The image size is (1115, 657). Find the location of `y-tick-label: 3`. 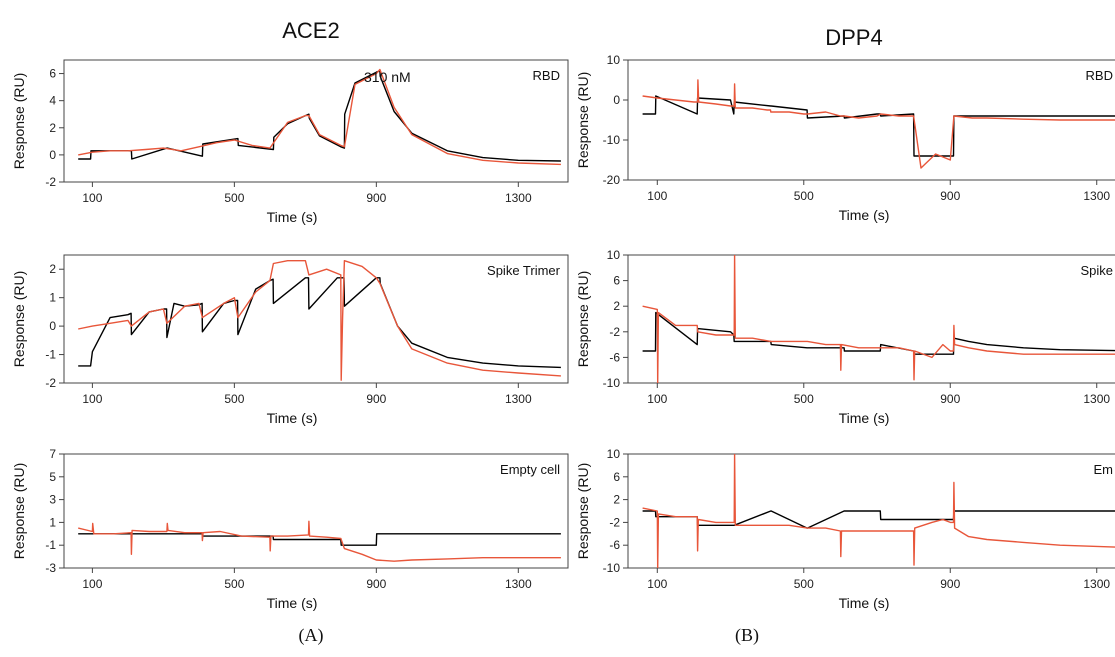

y-tick-label: 3 is located at coordinates (52, 500).